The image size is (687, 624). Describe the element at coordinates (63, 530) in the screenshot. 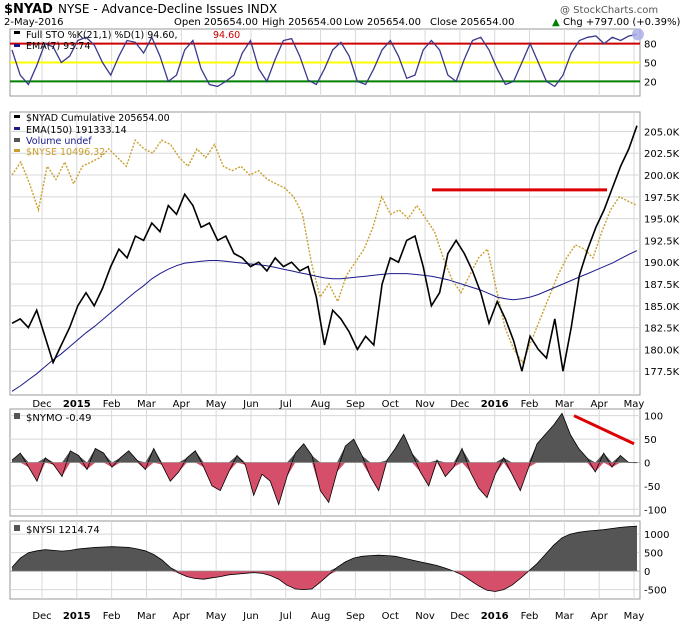

I see `nysi-legend-text: $NYSI 1214.74` at that location.